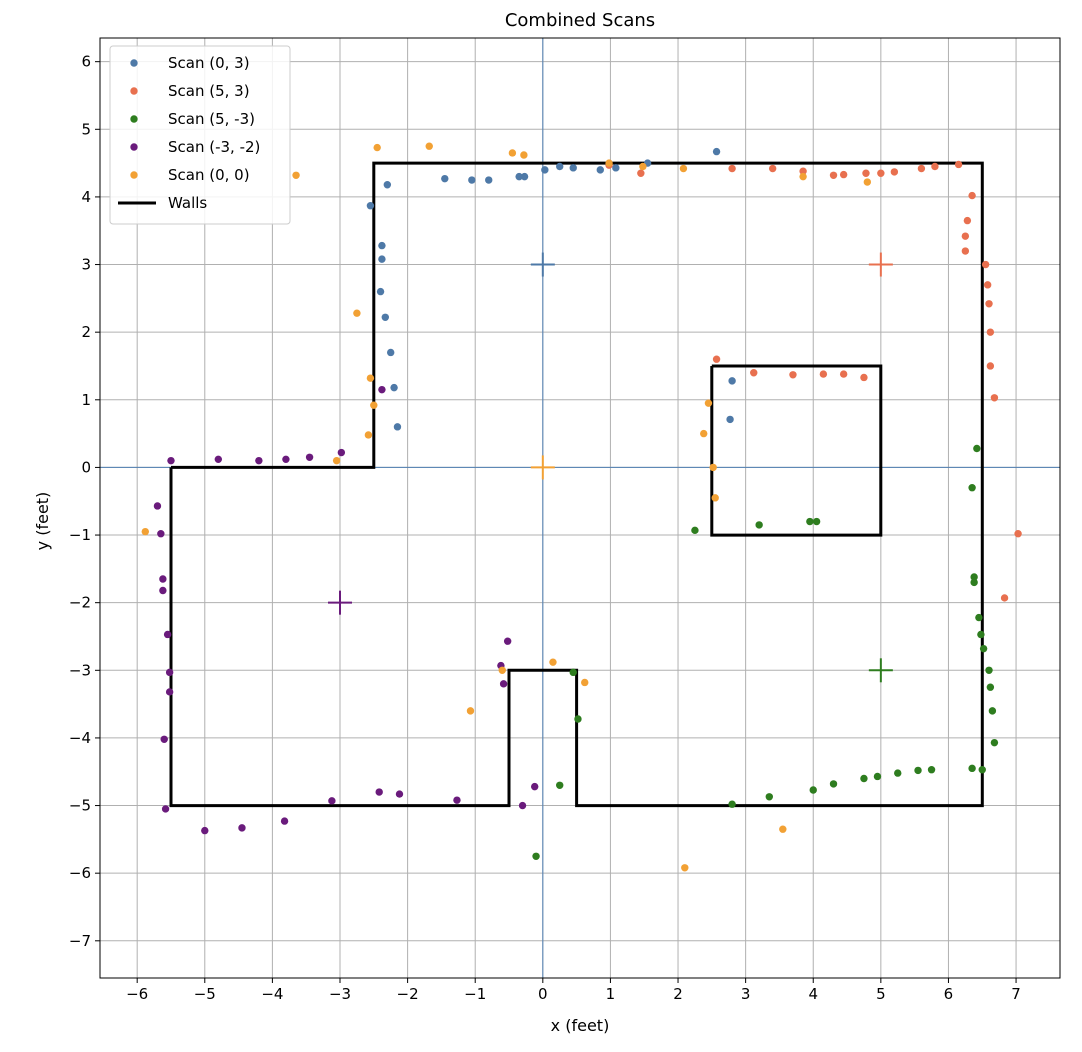 The width and height of the screenshot is (1082, 1052). What do you see at coordinates (796, 450) in the screenshot?
I see `wall-polyline` at bounding box center [796, 450].